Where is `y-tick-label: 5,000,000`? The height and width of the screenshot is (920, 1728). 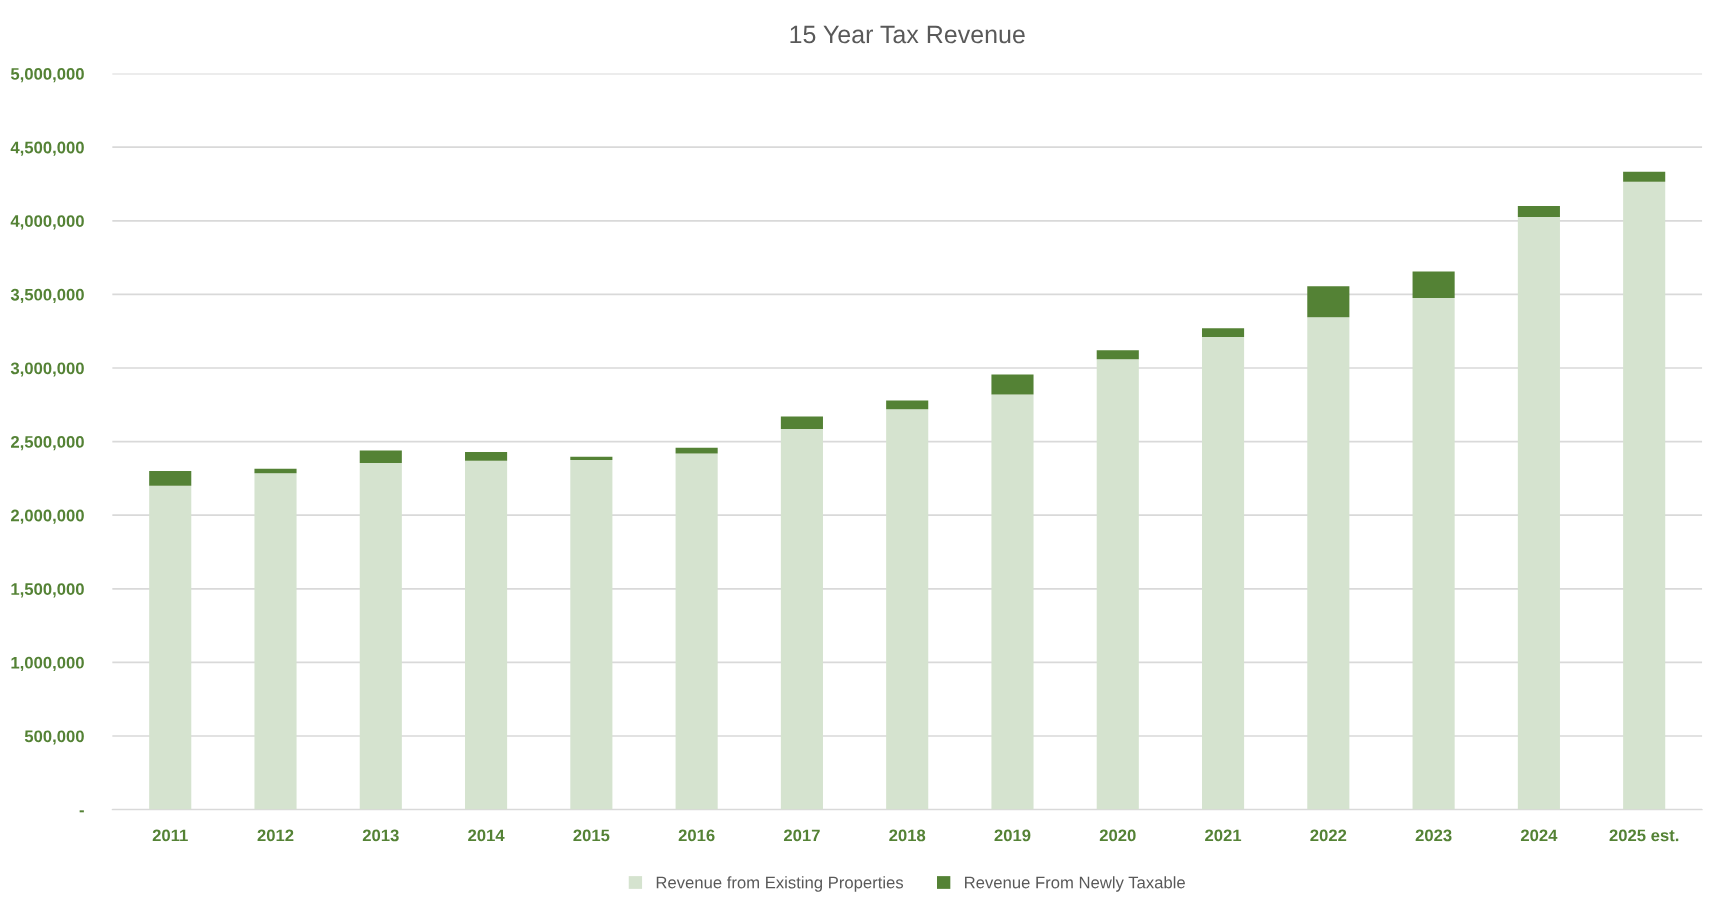
y-tick-label: 5,000,000 is located at coordinates (47, 75).